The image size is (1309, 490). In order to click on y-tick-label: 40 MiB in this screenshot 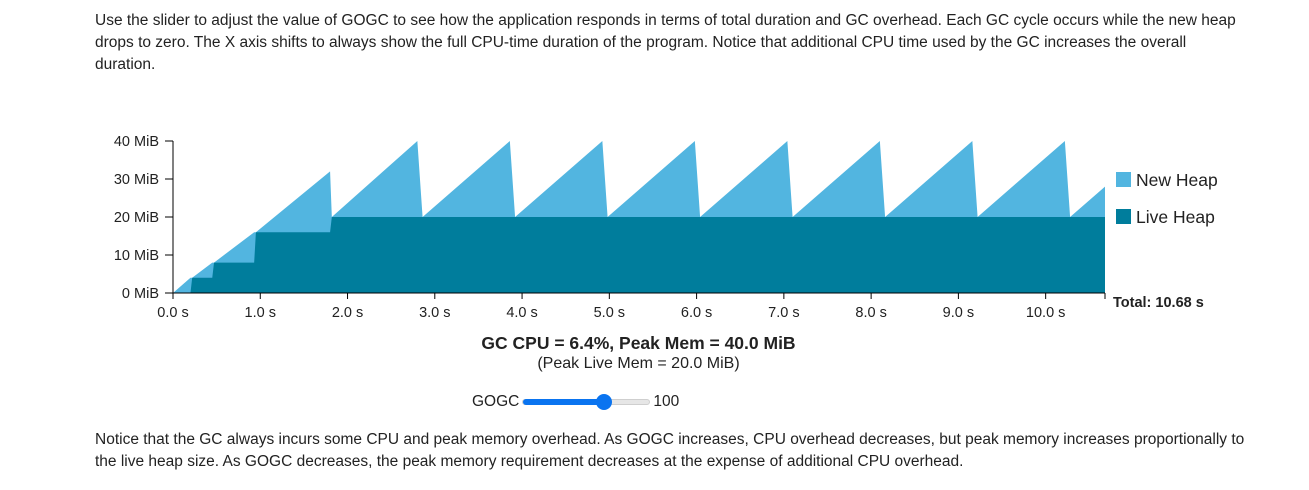, I will do `click(136, 142)`.